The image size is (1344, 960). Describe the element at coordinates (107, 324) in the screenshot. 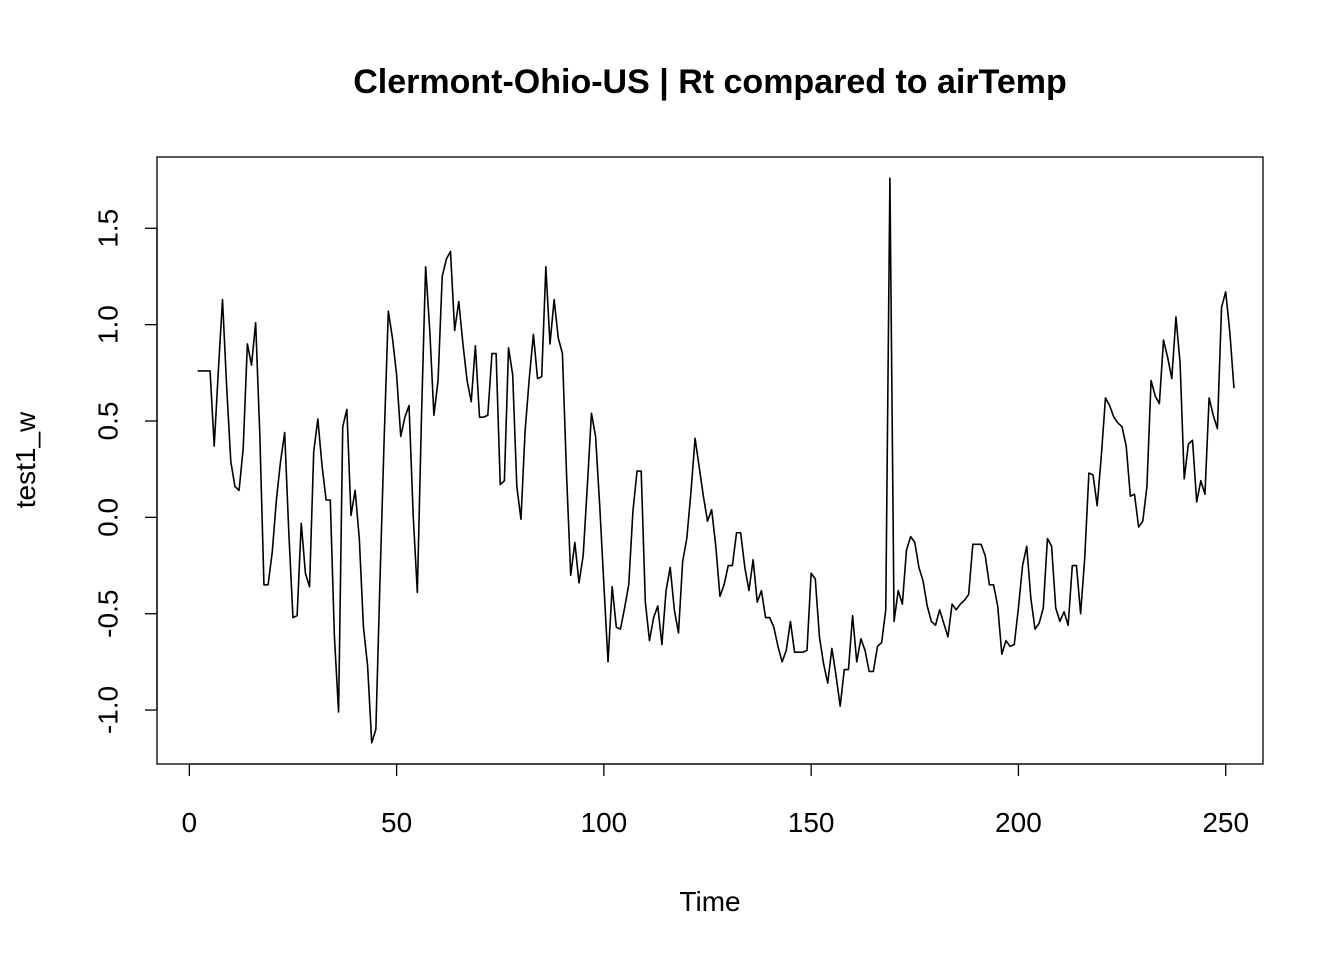

I see `y-tick-label: 1.0` at that location.